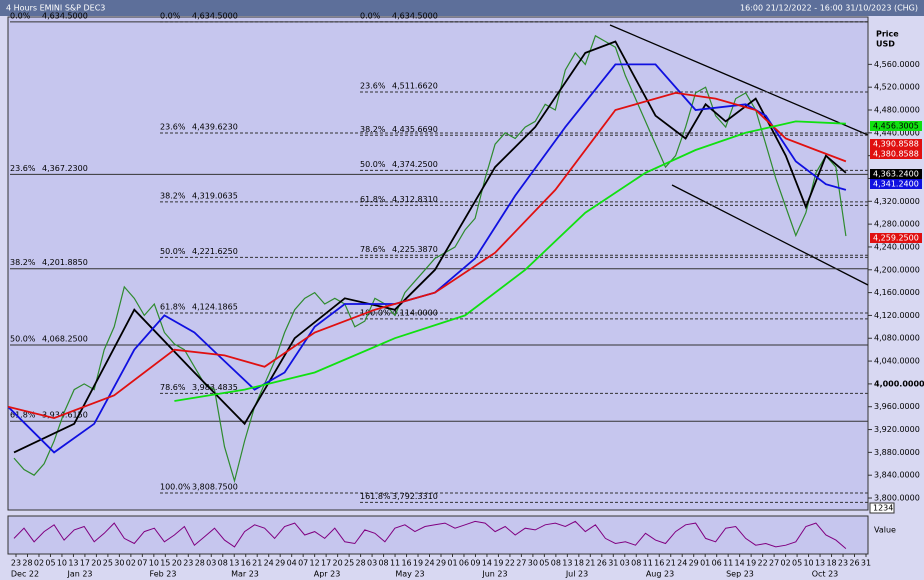 This screenshot has width=924, height=580. What do you see at coordinates (897, 452) in the screenshot?
I see `y-tick-label: 3,880.0000` at bounding box center [897, 452].